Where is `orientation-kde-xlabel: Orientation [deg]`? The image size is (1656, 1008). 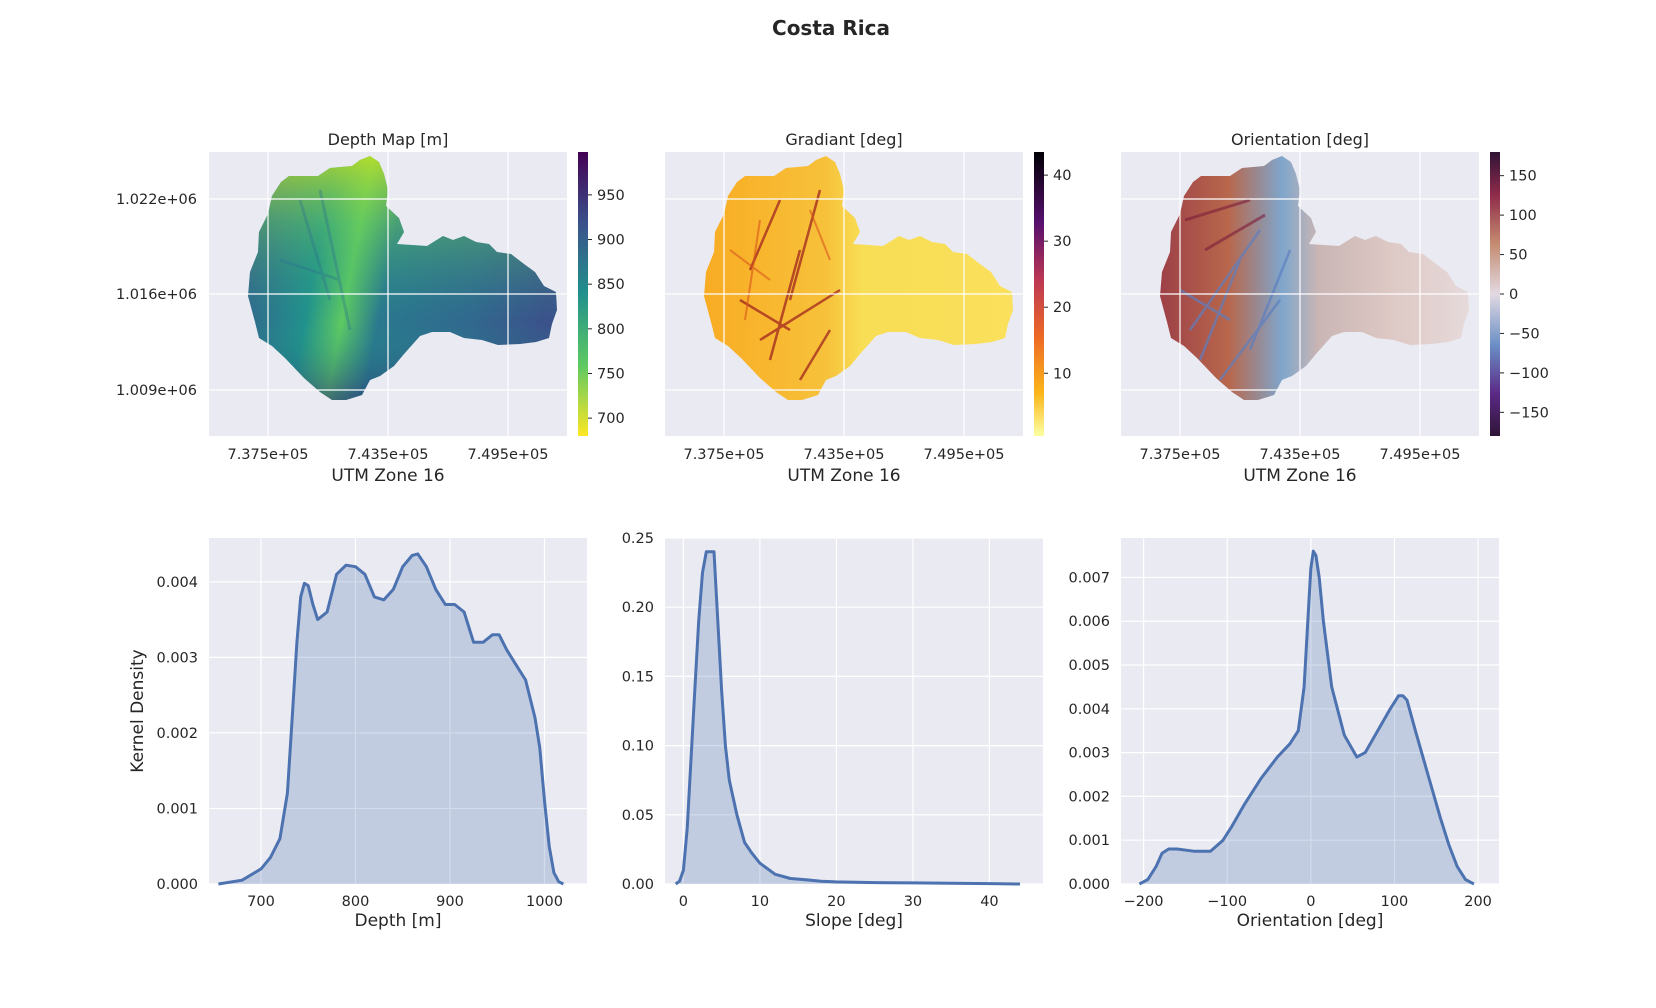 orientation-kde-xlabel: Orientation [deg] is located at coordinates (1310, 921).